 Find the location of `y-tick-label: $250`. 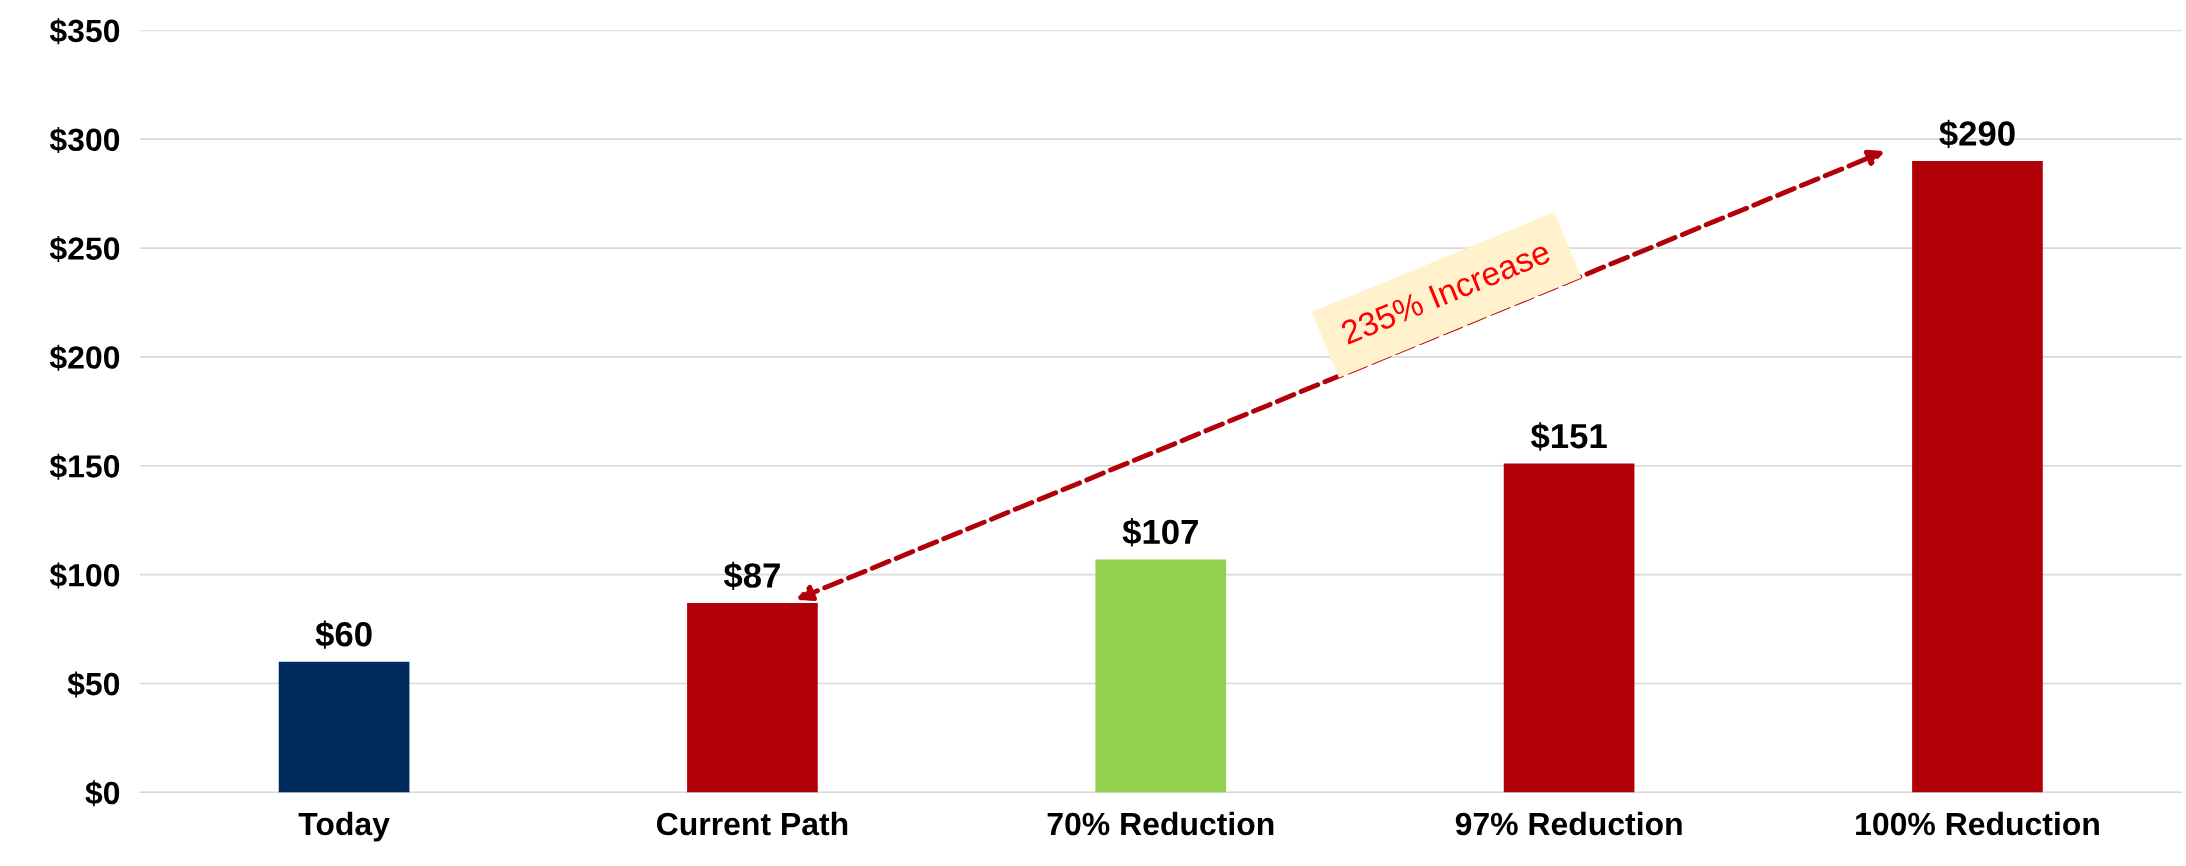

y-tick-label: $250 is located at coordinates (84, 248).